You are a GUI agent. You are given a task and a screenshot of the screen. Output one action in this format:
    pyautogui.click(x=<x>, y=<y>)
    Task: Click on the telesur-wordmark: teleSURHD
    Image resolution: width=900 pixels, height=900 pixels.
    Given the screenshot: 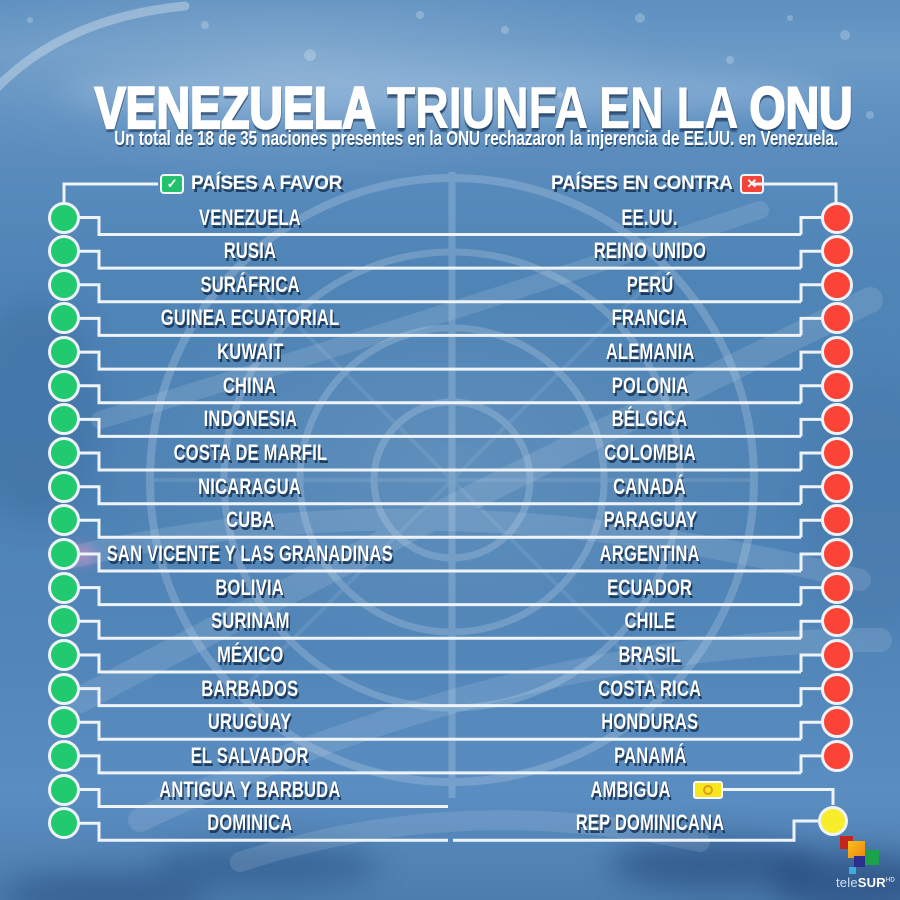 What is the action you would take?
    pyautogui.click(x=865, y=882)
    